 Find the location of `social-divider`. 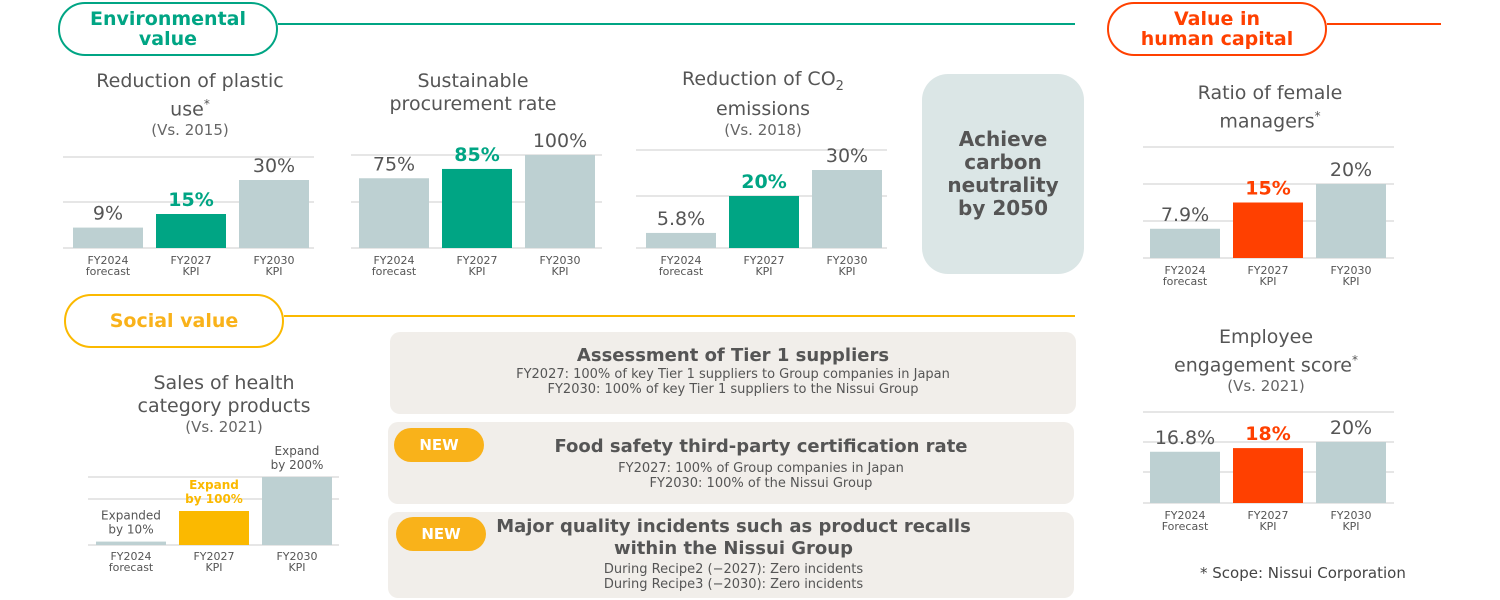

social-divider is located at coordinates (679, 316).